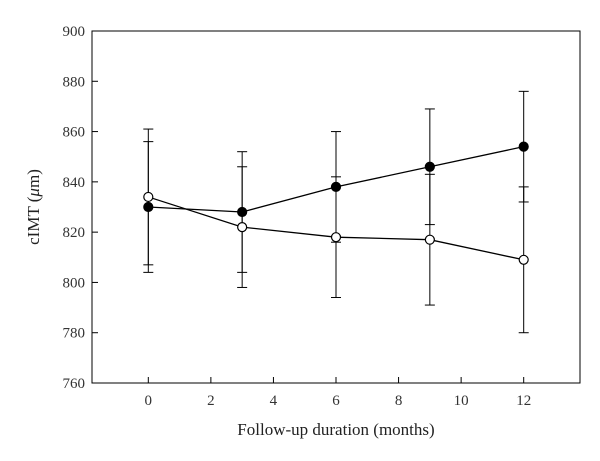  I want to click on x-tick-label: 8, so click(399, 401).